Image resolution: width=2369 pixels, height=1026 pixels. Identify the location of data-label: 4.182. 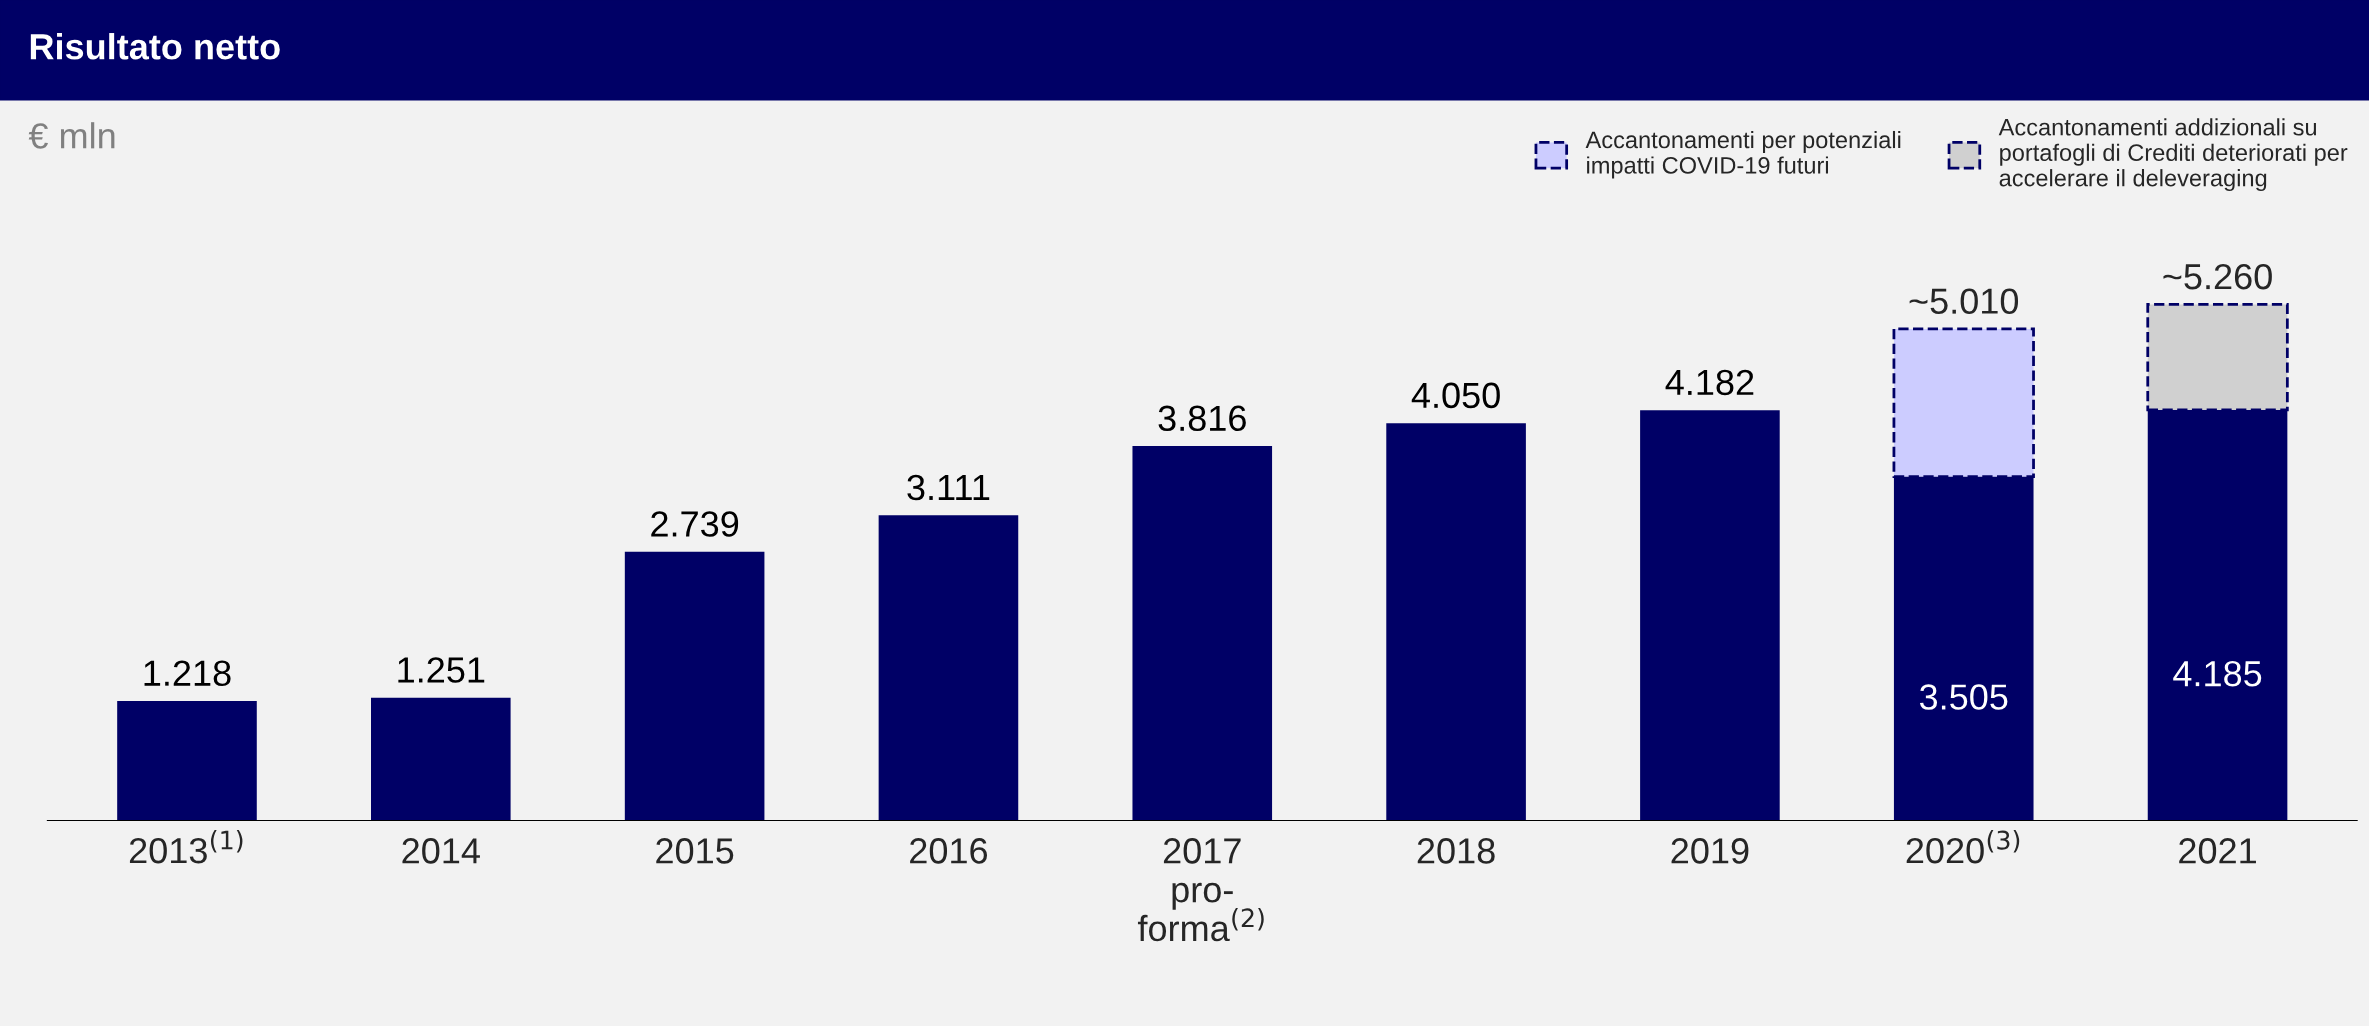
(1709, 382).